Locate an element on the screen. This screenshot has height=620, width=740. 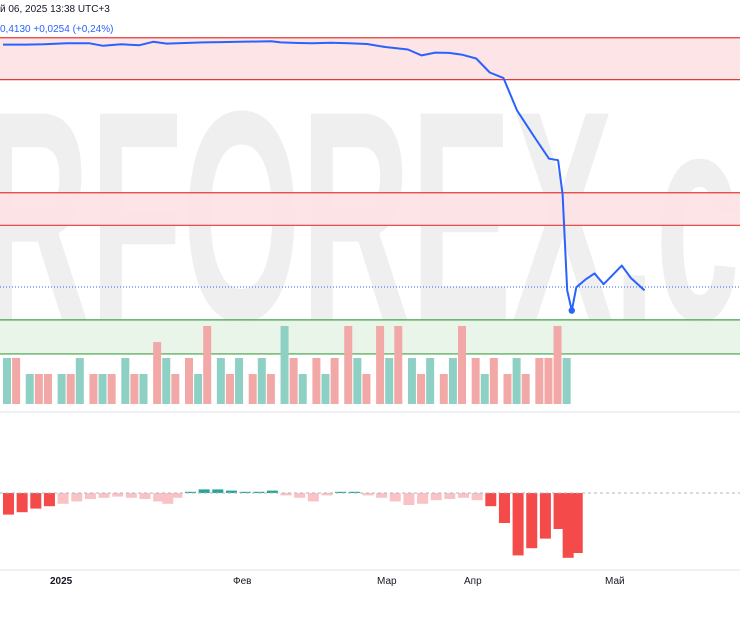
x-tick-may: Май is located at coordinates (615, 581).